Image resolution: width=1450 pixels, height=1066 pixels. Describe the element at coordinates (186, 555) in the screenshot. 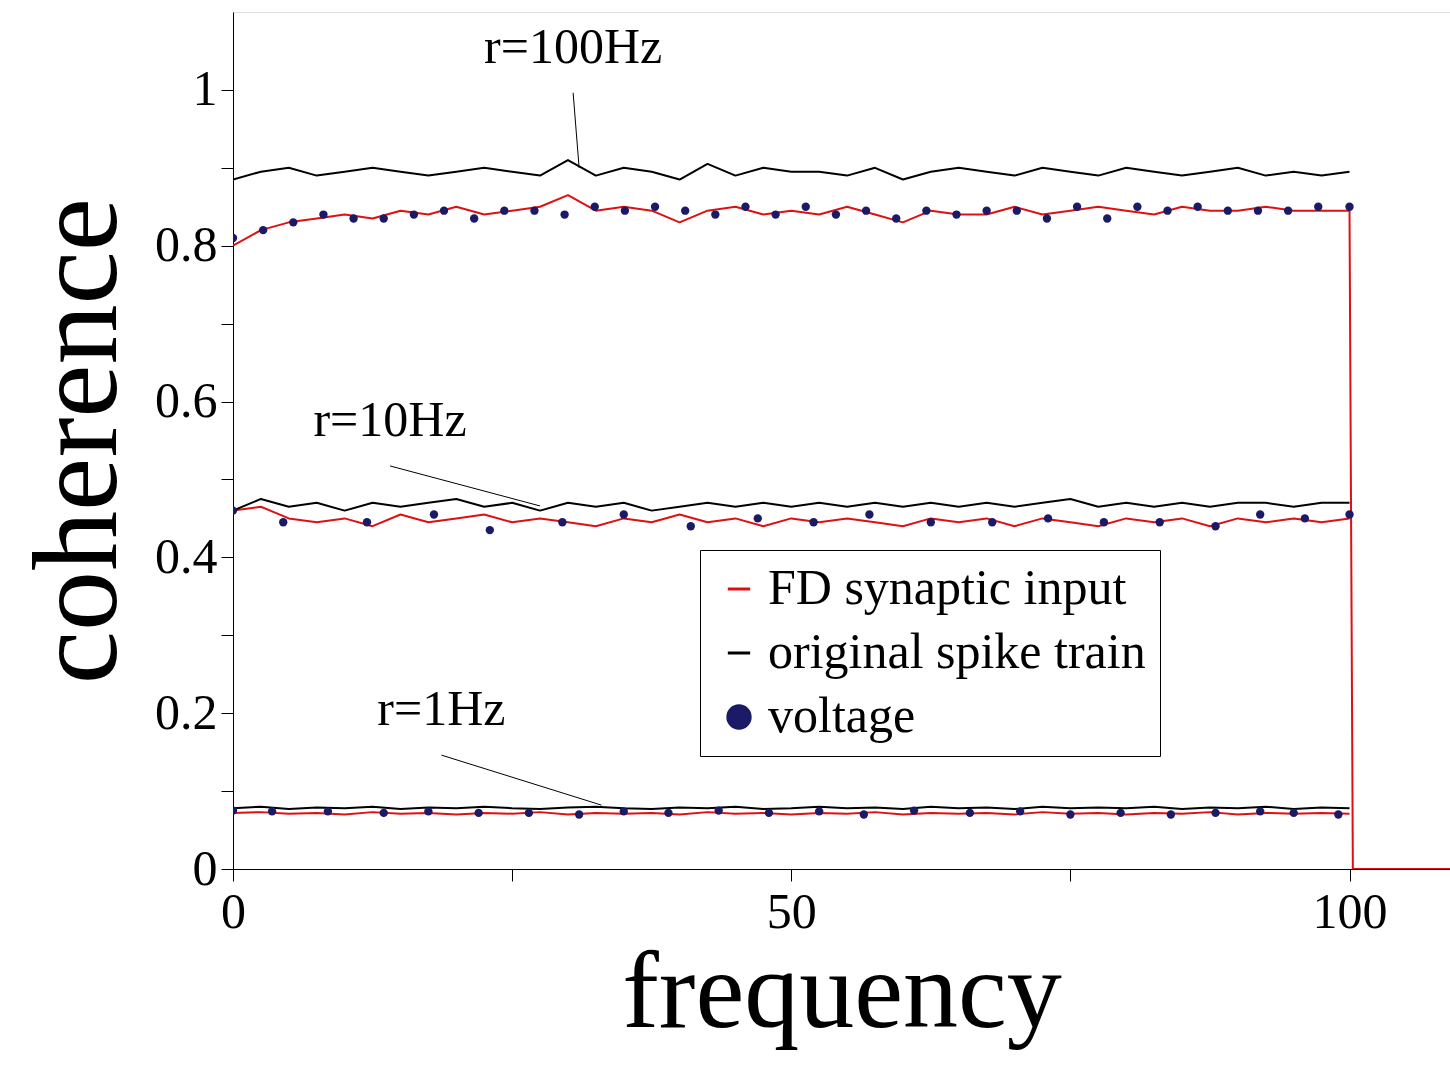

I see `y-tick-label: 0.4` at that location.